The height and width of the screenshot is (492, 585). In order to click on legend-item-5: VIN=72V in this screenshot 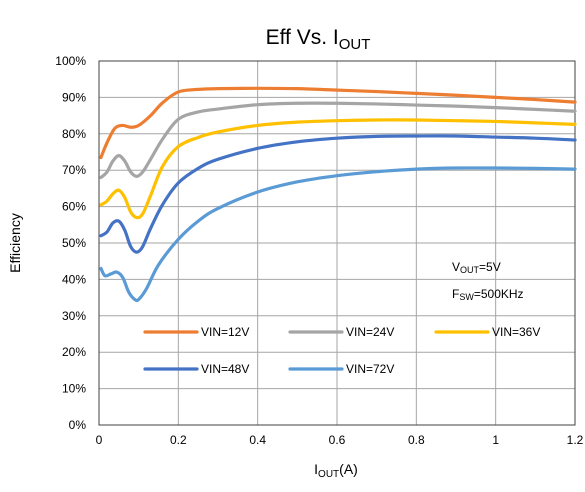, I will do `click(341, 369)`.